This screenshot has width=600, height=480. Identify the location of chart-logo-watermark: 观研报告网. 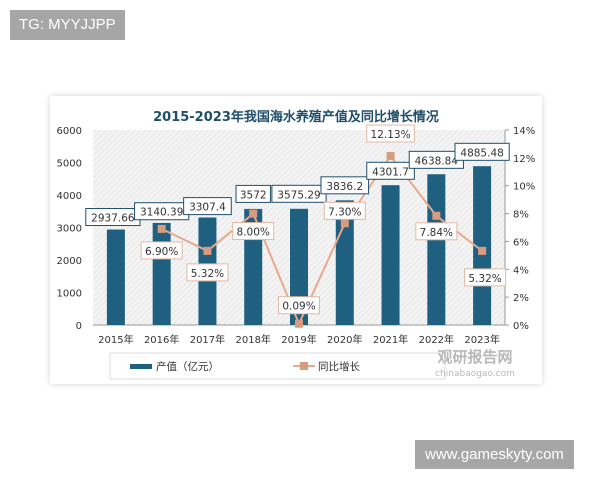
(474, 357).